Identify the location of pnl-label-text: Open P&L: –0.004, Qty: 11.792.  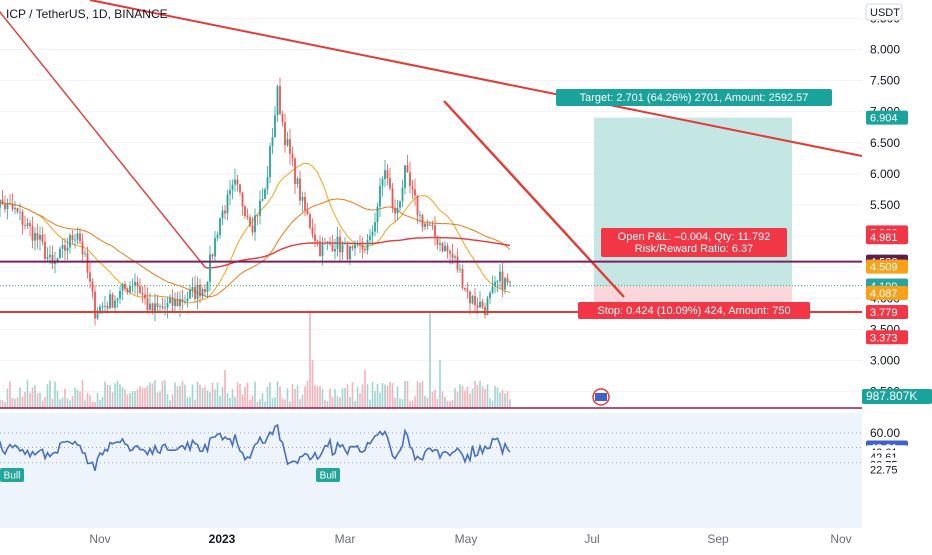
(694, 237).